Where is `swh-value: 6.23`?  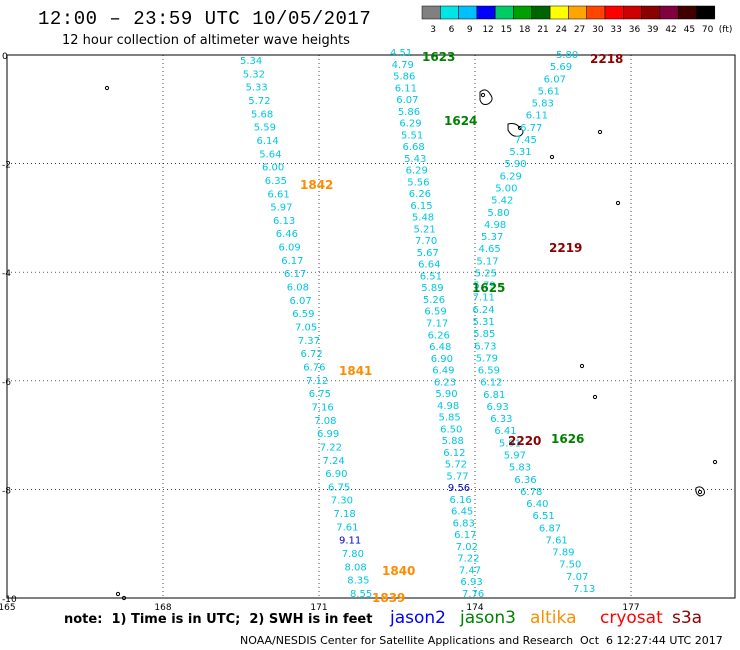
swh-value: 6.23 is located at coordinates (445, 382).